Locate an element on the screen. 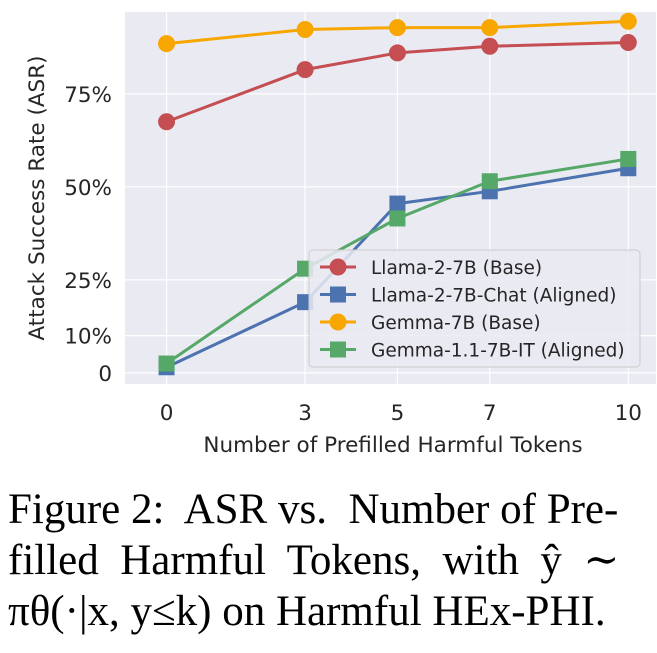  legend-box is located at coordinates (474, 308).